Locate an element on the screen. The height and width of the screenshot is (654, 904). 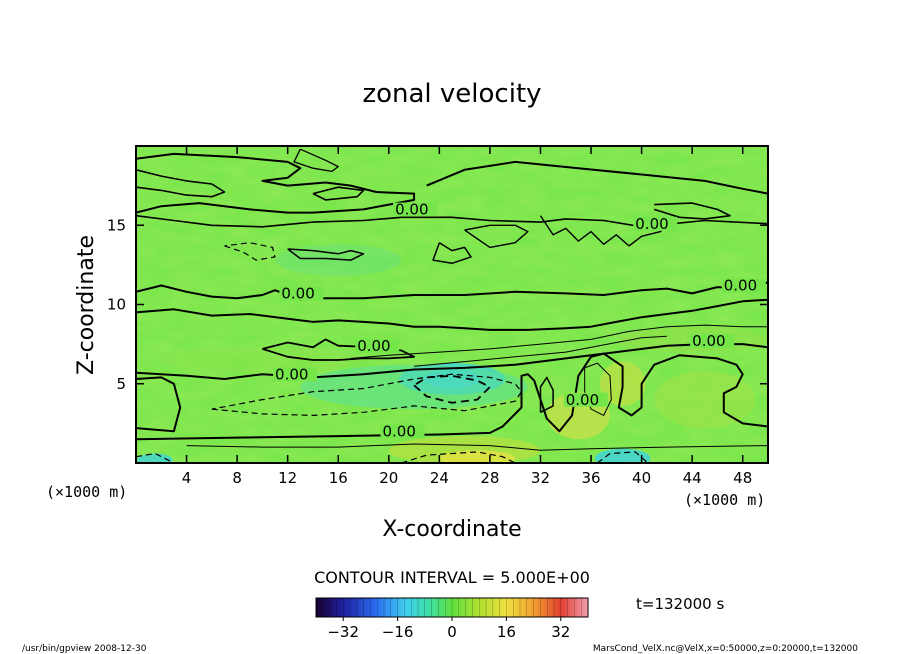
x-tick-label: 4 is located at coordinates (187, 478).